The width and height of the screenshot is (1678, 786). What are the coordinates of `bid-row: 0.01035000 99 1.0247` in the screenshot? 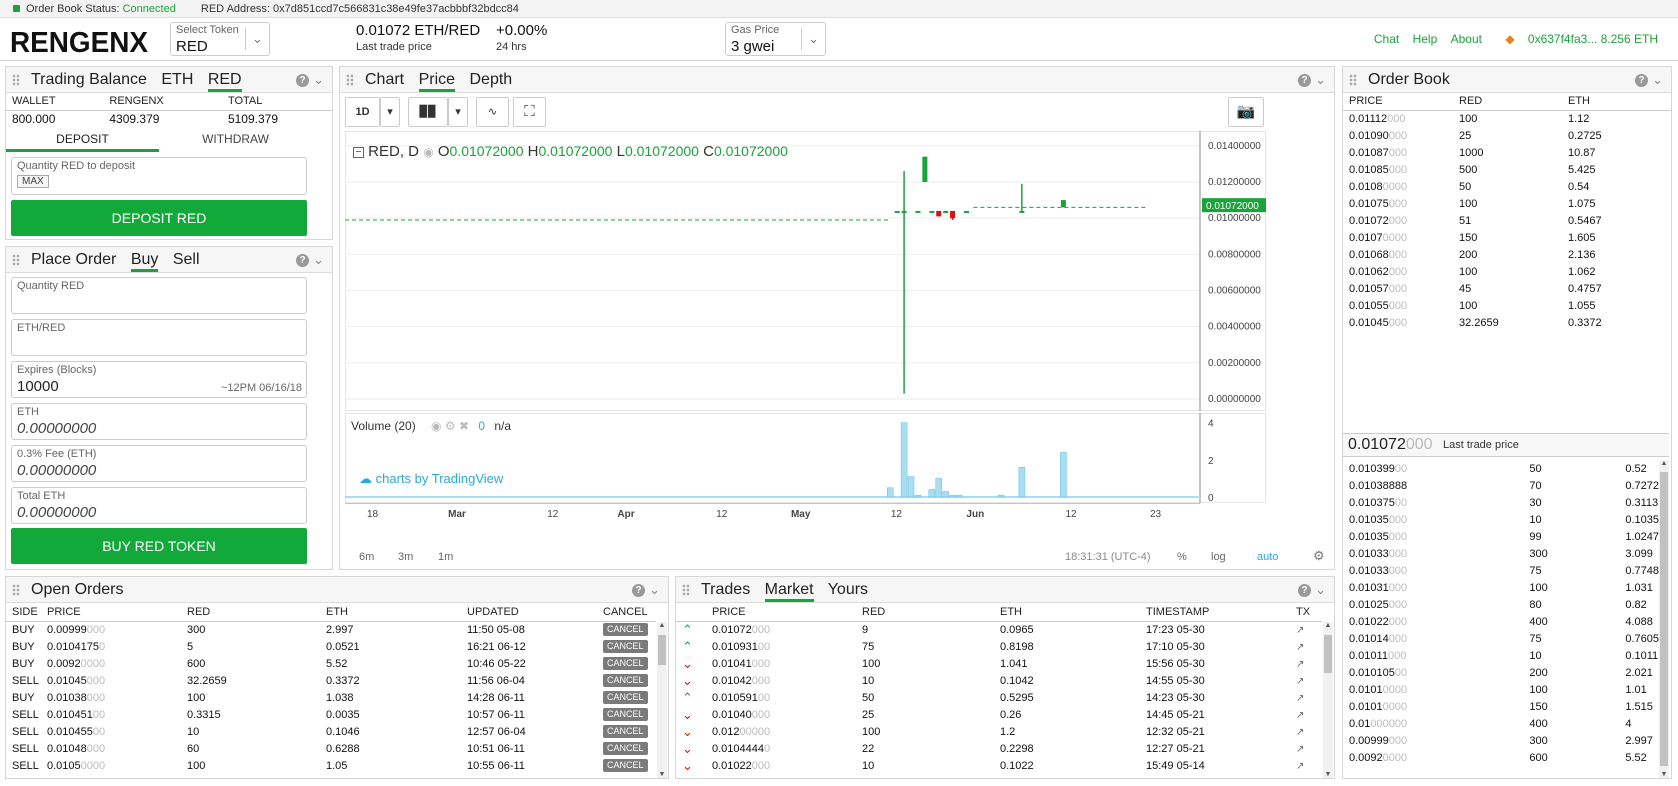 It's located at (1501, 536).